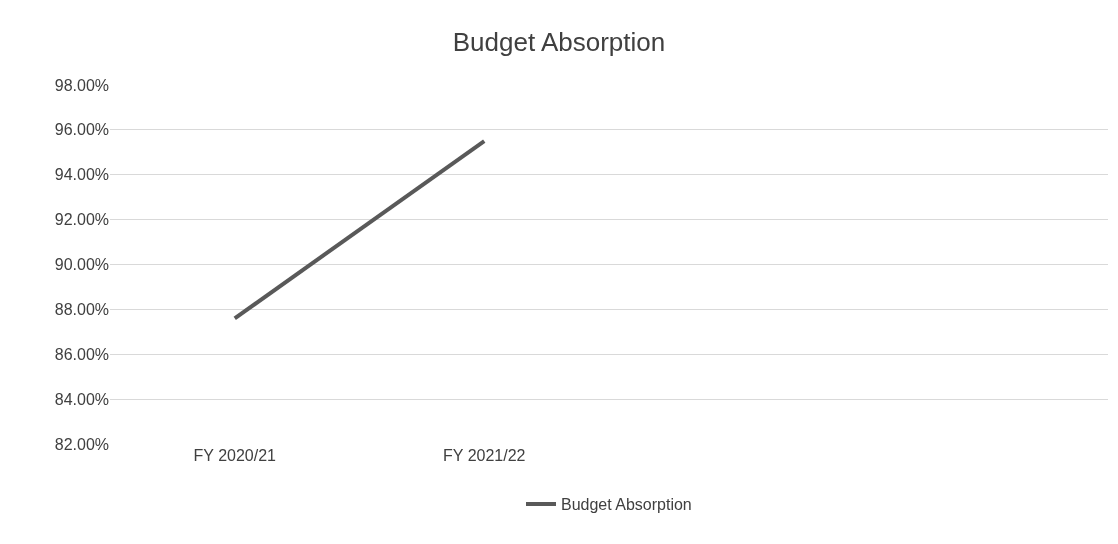  What do you see at coordinates (81, 309) in the screenshot?
I see `y-tick-label: 88.00%` at bounding box center [81, 309].